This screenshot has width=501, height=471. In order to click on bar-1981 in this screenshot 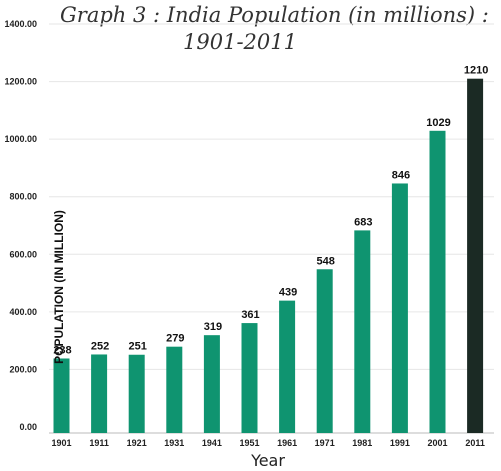, I will do `click(362, 331)`.